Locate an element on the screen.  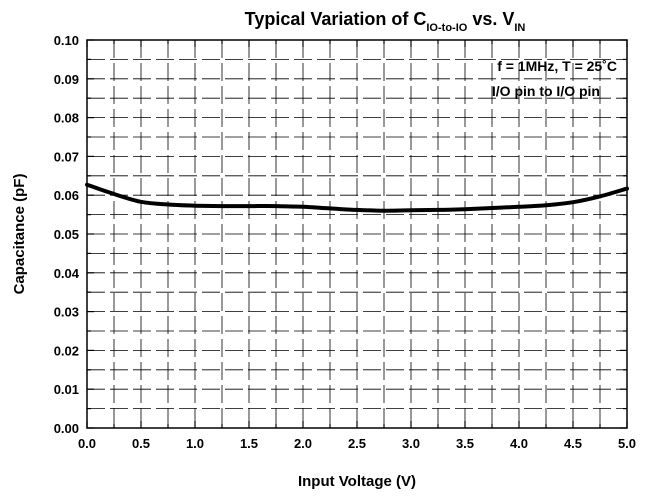
annotation-pin: I/O pin to I/O pin is located at coordinates (546, 91).